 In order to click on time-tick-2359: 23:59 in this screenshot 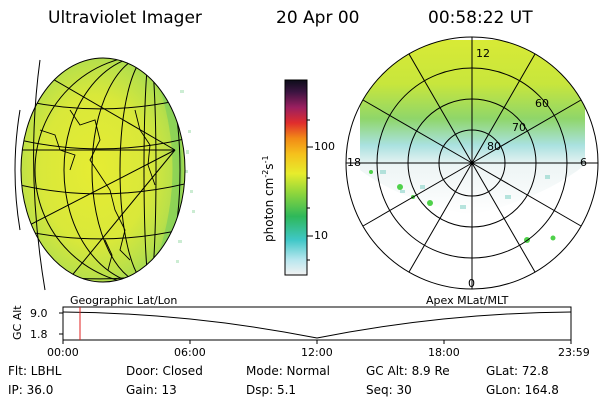, I will do `click(574, 352)`.